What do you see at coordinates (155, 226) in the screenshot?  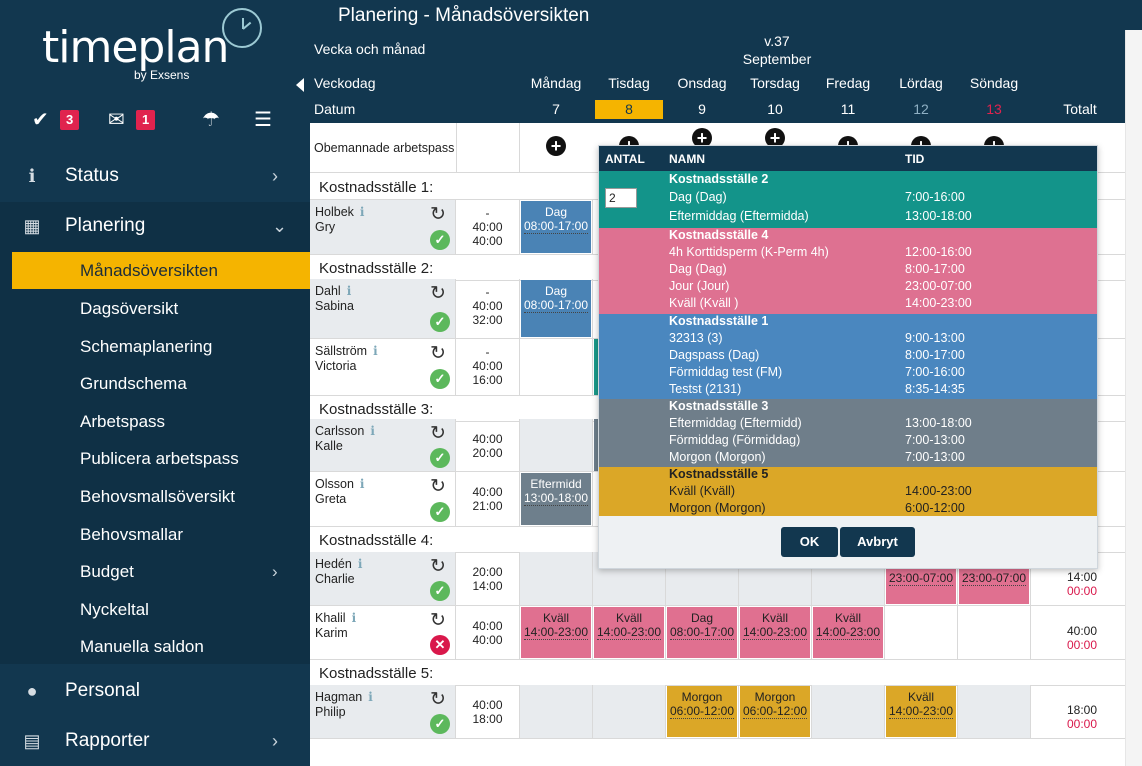 I see `nav-planering: ▦ Planering ⌄` at bounding box center [155, 226].